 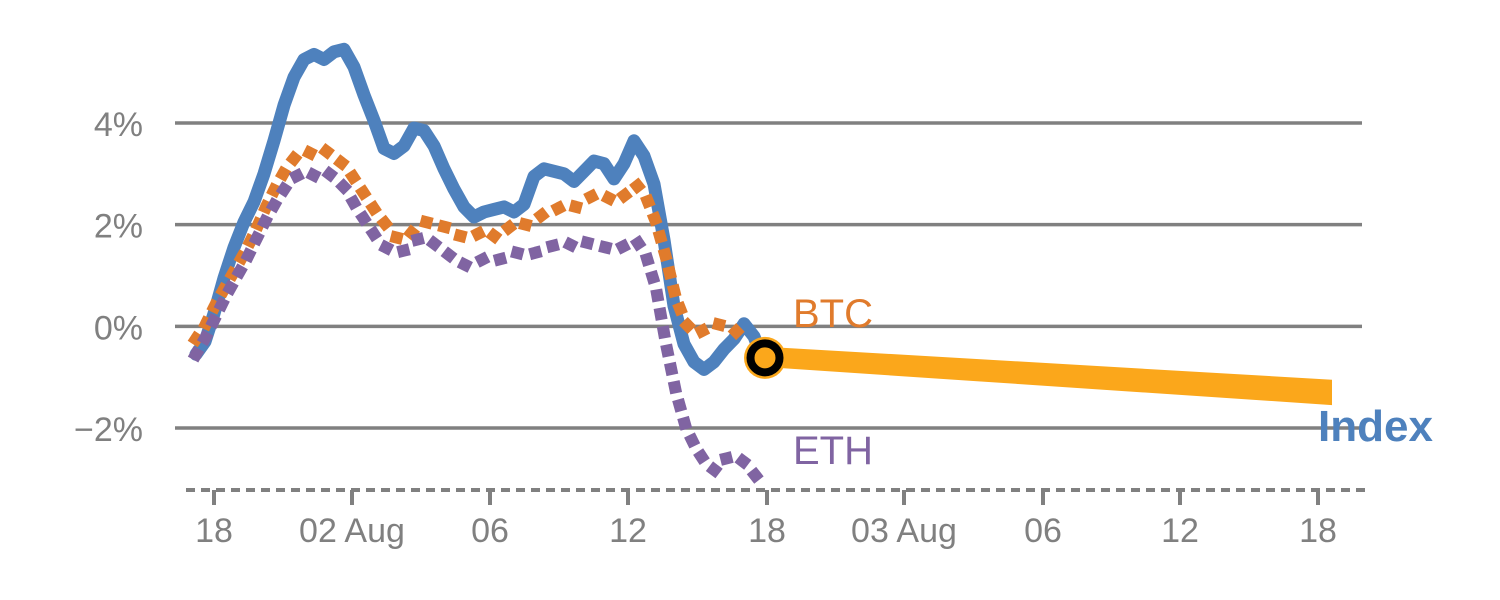 I want to click on current-value-marker, so click(x=765, y=357).